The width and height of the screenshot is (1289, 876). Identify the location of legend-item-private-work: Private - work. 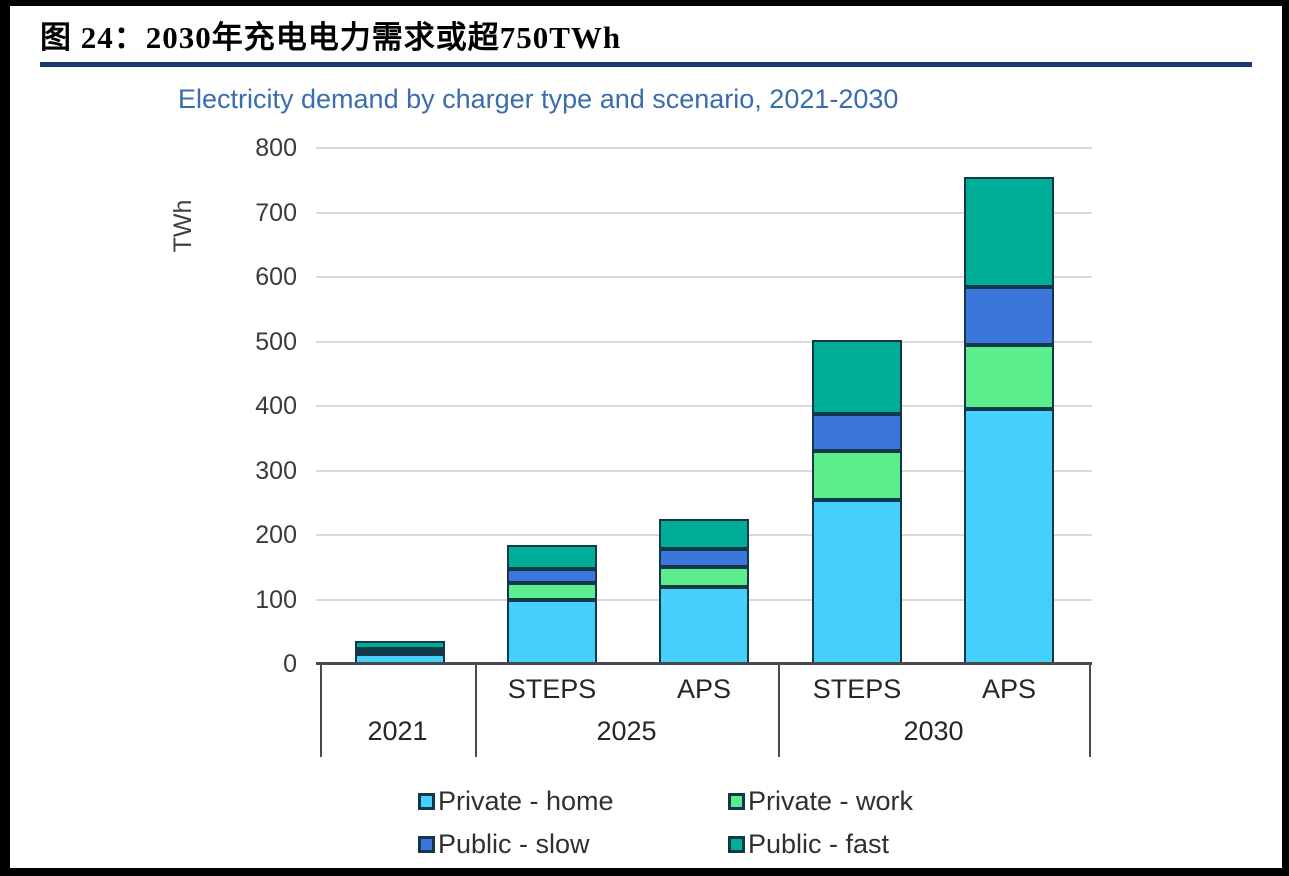
(883, 801).